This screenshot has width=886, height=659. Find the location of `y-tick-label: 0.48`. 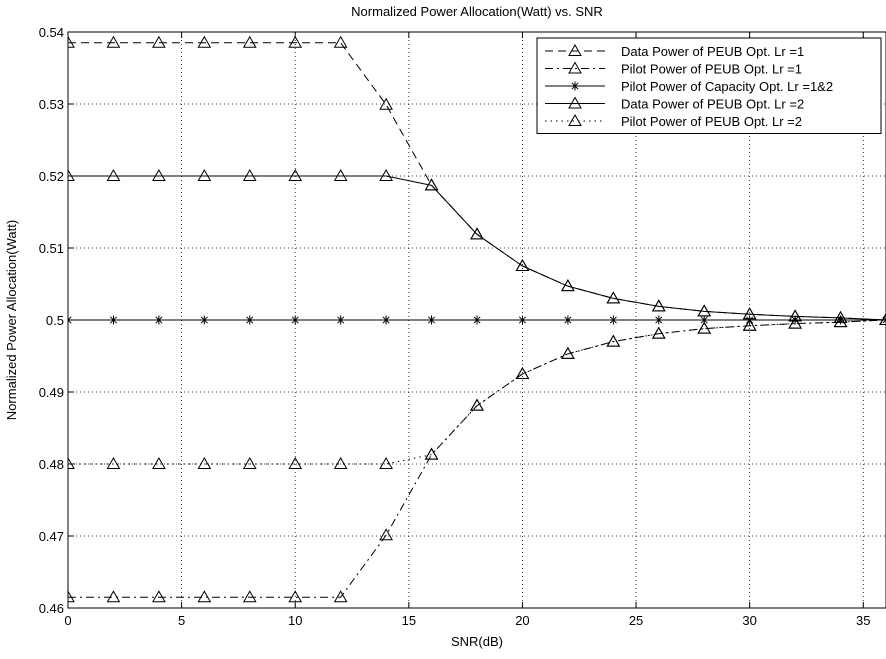

y-tick-label: 0.48 is located at coordinates (51, 464).